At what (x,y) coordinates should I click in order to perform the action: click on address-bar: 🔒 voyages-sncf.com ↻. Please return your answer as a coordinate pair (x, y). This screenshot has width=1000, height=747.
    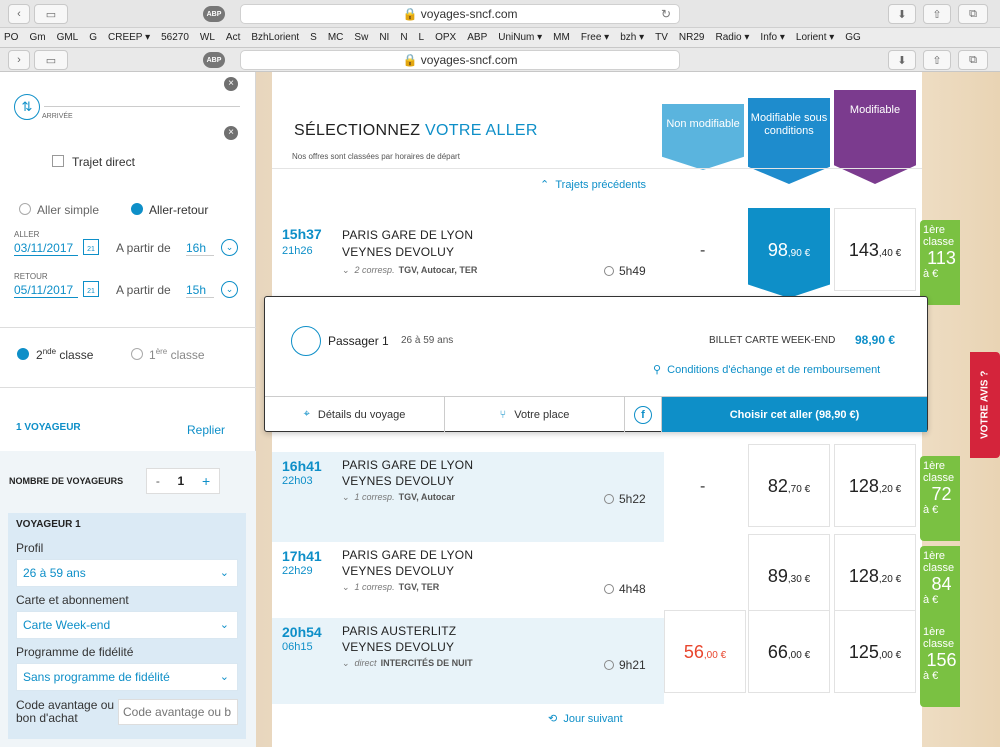
    Looking at the image, I should click on (460, 14).